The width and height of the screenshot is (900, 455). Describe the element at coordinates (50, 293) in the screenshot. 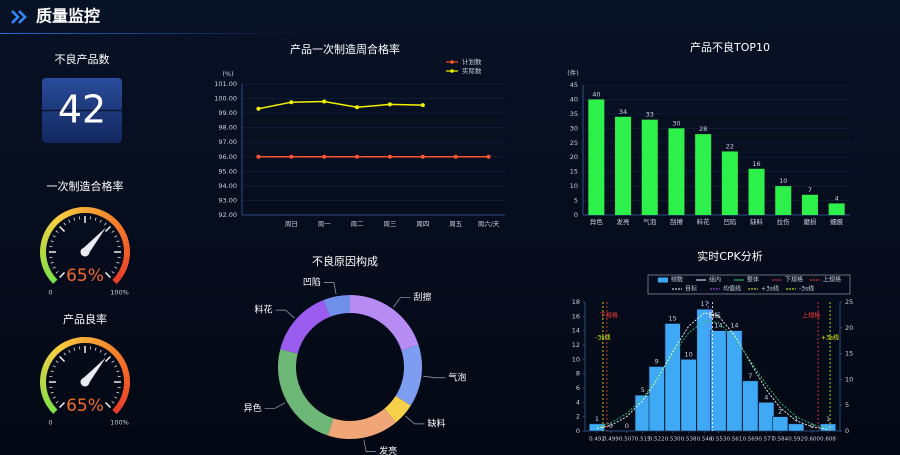

I see `gauge-tick-label: 0` at that location.